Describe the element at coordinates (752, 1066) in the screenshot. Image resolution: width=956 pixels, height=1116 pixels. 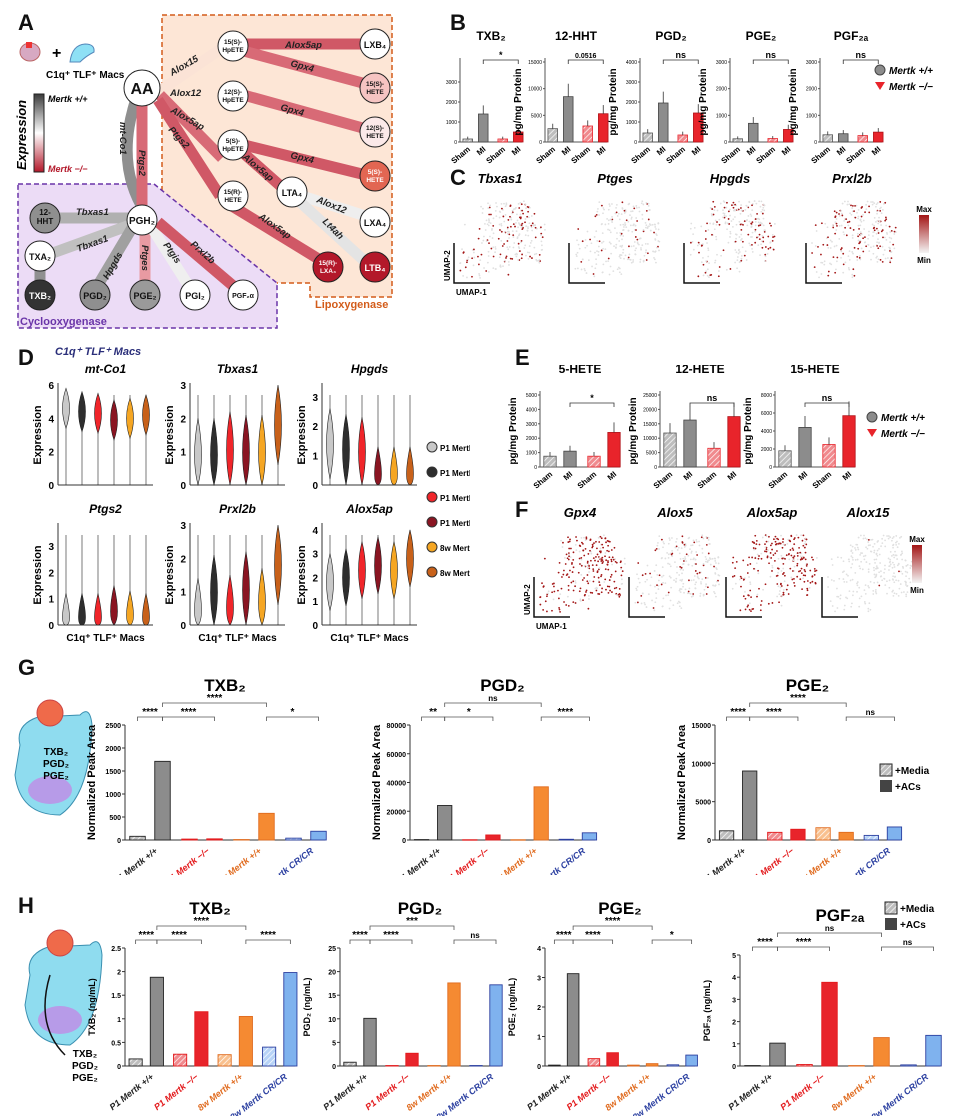
I see `bar-group0-media` at that location.